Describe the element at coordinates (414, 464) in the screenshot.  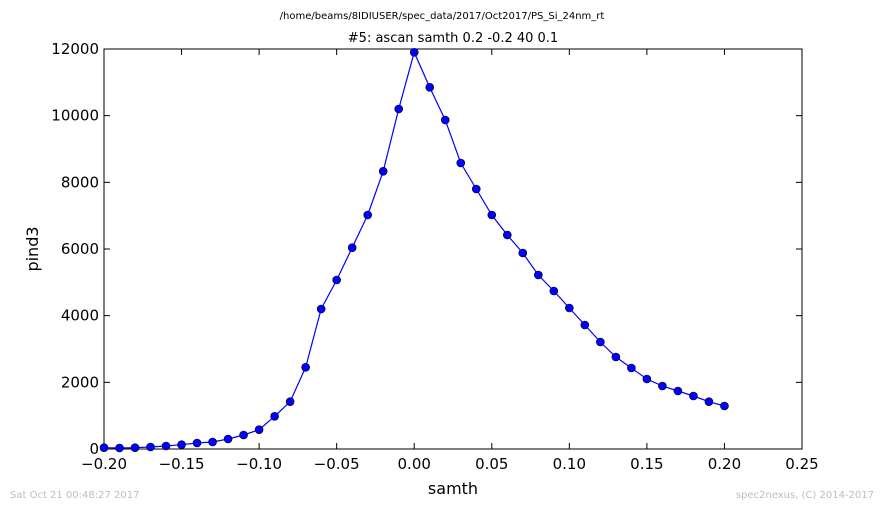
I see `x-tick-label: 0.00` at that location.